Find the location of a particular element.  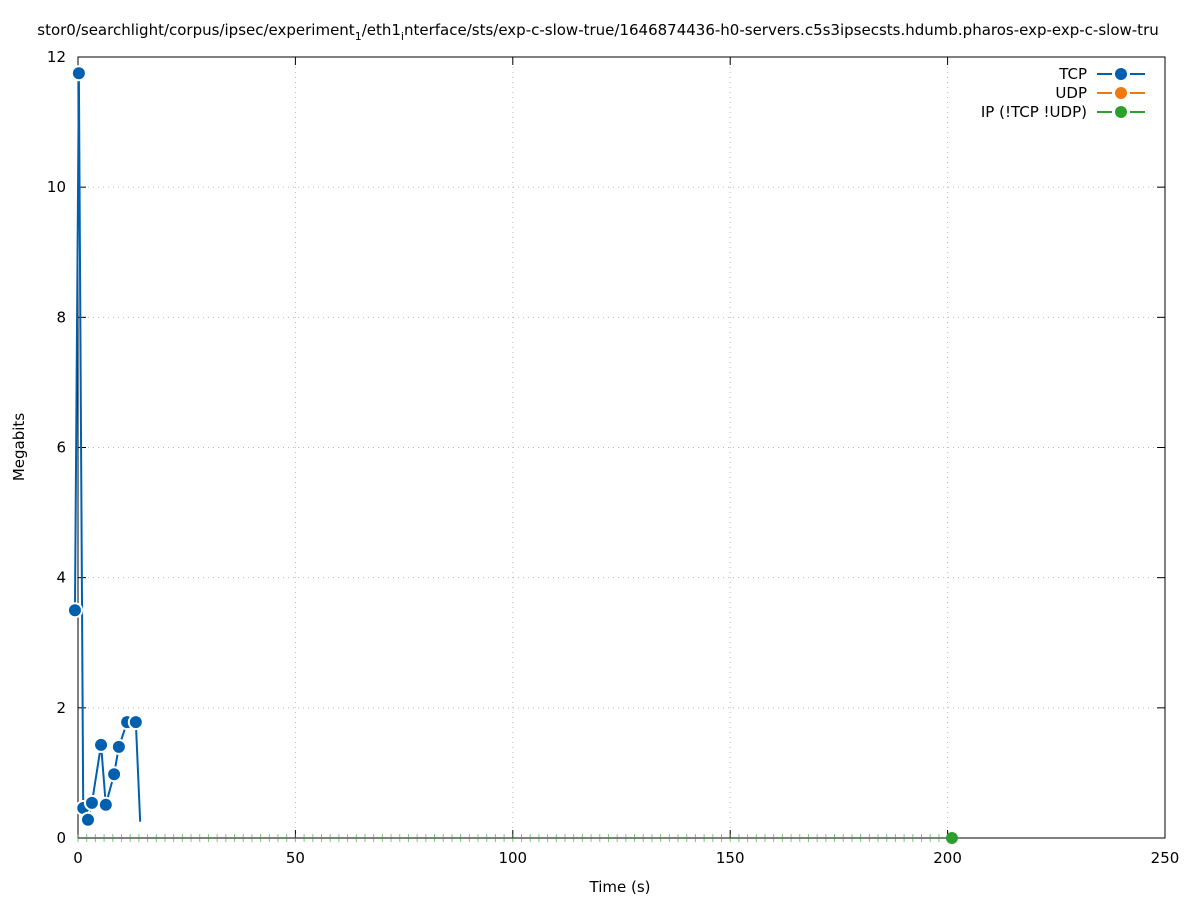

y-tick-label: 4 is located at coordinates (61, 578).